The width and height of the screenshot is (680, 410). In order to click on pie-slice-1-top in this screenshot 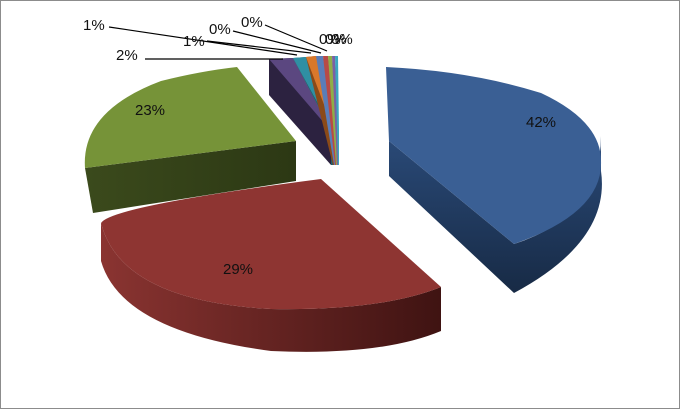, I will do `click(494, 155)`.